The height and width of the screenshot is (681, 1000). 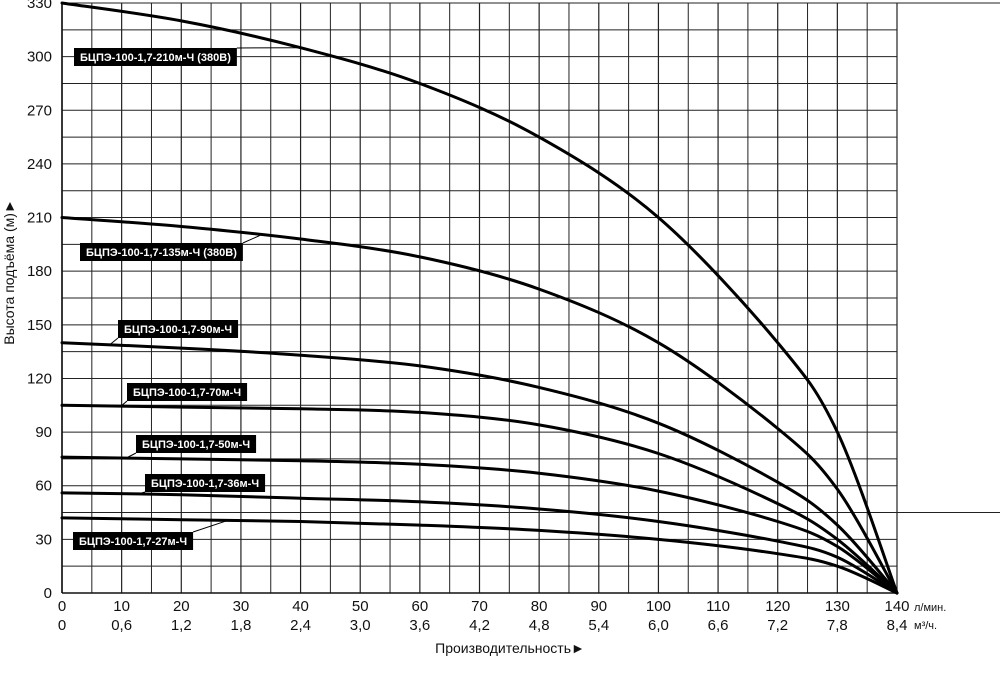 What do you see at coordinates (479, 606) in the screenshot?
I see `x-tick-label: 70` at bounding box center [479, 606].